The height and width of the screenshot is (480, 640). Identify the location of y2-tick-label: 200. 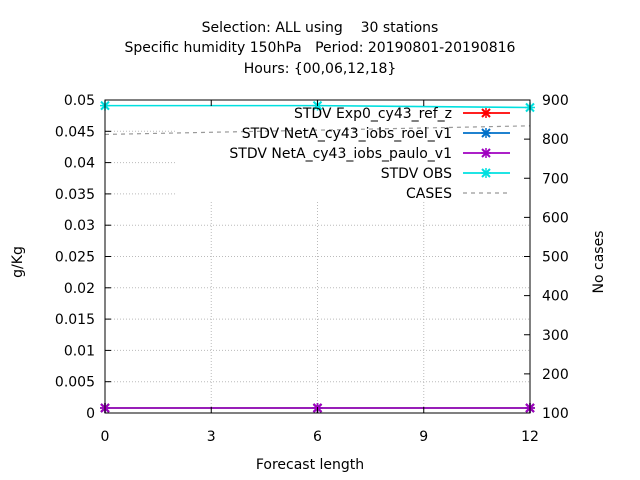
(555, 375).